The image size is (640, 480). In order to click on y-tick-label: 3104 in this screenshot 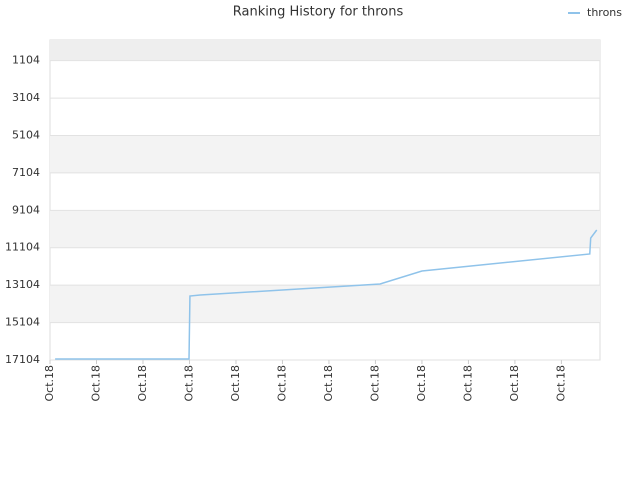, I will do `click(26, 97)`.